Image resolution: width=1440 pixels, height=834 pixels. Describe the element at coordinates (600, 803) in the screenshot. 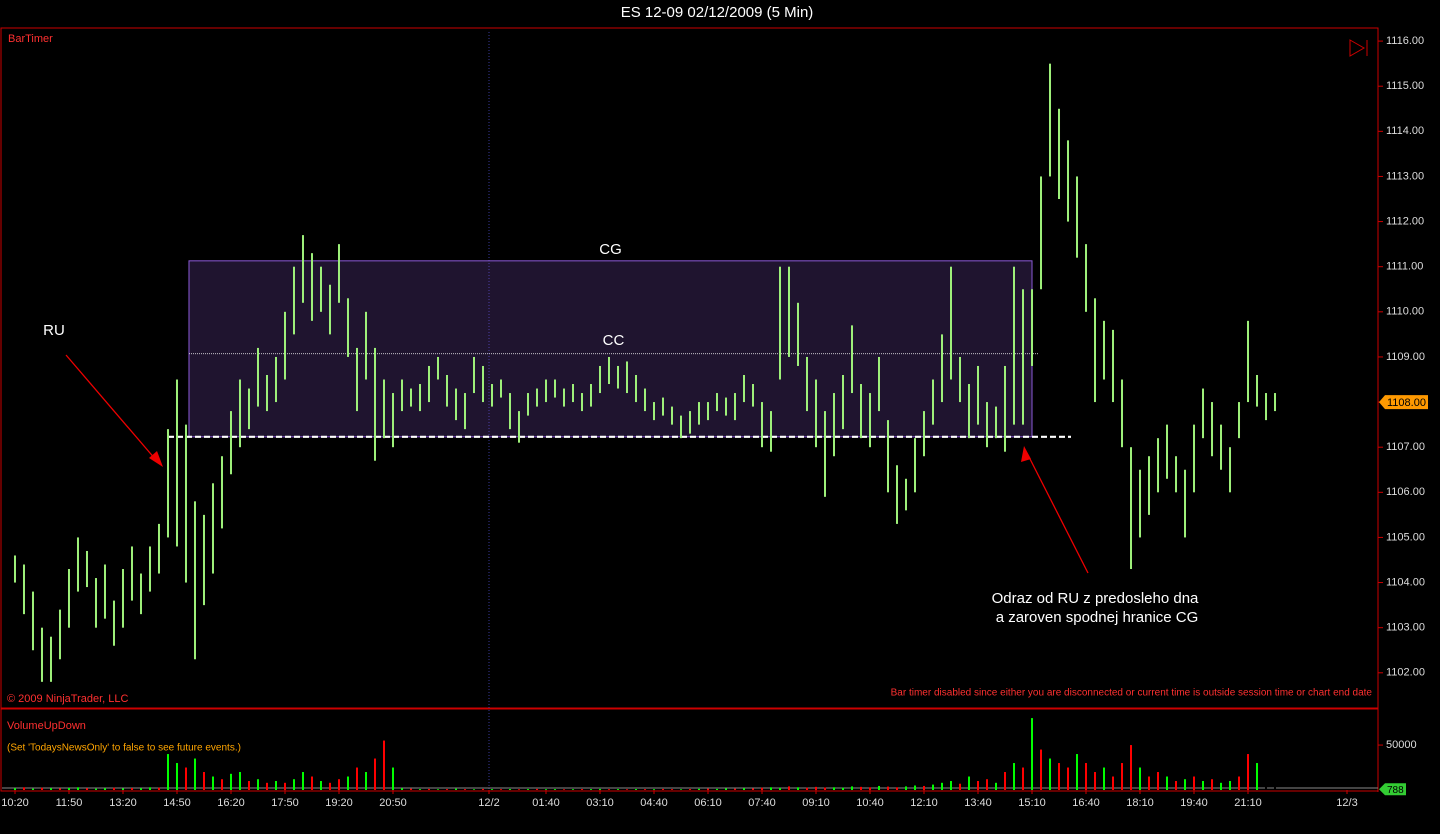

I see `x-tick-label: 03:10` at that location.